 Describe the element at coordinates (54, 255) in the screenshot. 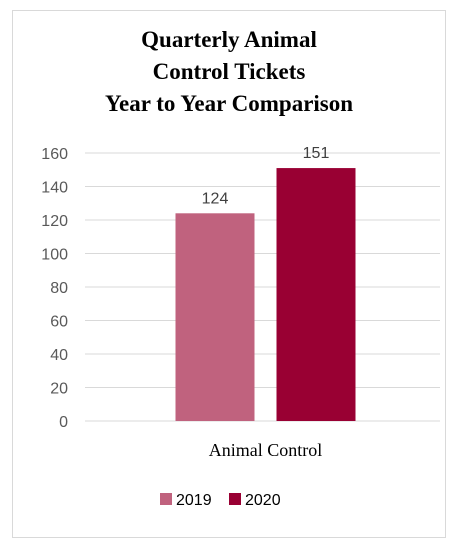

I see `y-tick-label: 100` at that location.